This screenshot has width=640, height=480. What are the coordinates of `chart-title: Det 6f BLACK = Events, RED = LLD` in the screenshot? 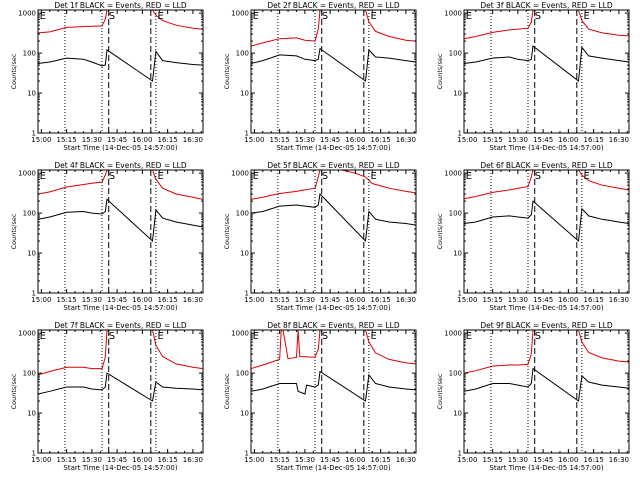 It's located at (546, 165).